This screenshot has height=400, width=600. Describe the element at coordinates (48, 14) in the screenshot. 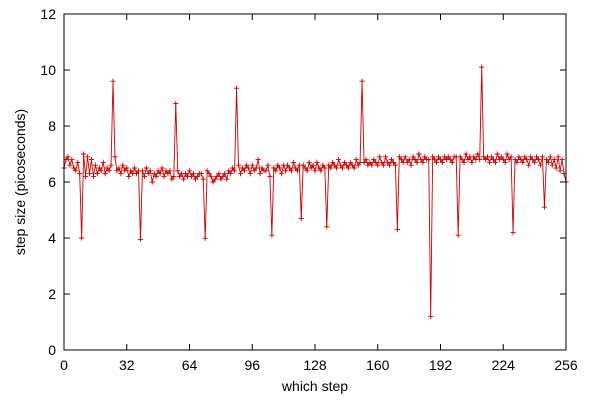

I see `y-tick-label: 12` at that location.